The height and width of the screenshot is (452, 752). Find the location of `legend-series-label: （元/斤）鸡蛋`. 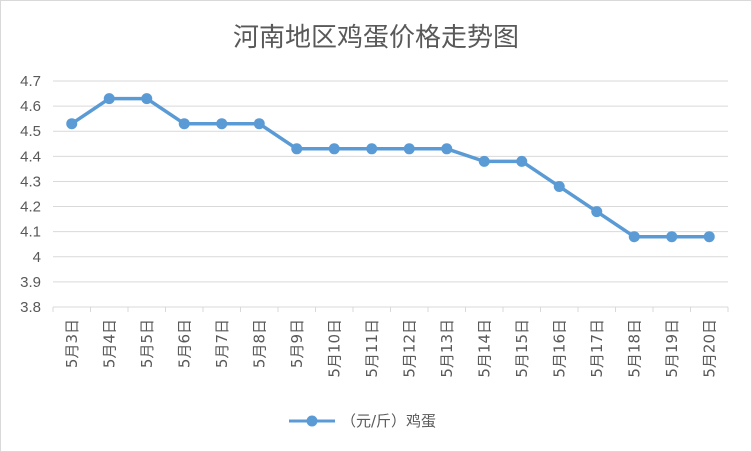

legend-series-label: （元/斤）鸡蛋 is located at coordinates (388, 421).